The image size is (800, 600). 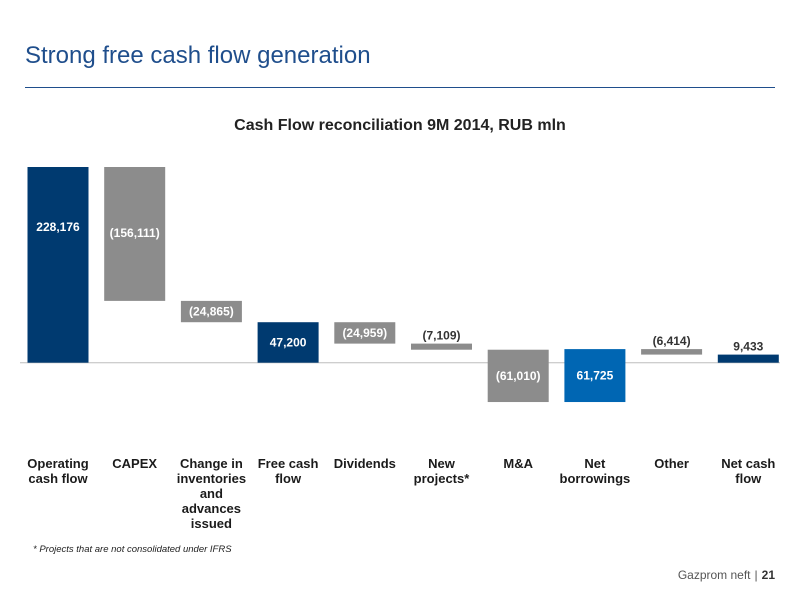 I want to click on value-label-5: (24,959), so click(x=364, y=333).